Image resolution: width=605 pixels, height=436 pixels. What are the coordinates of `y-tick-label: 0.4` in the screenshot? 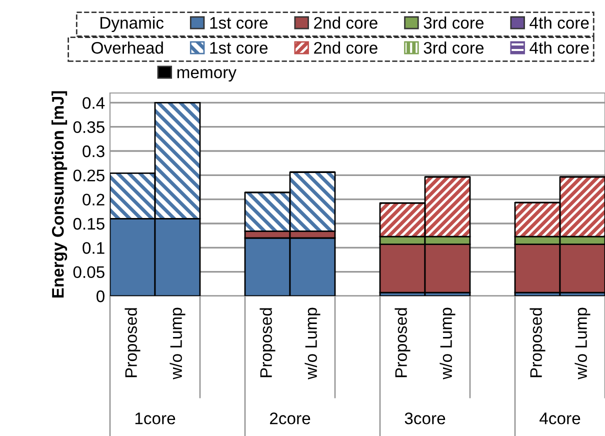 It's located at (93, 103).